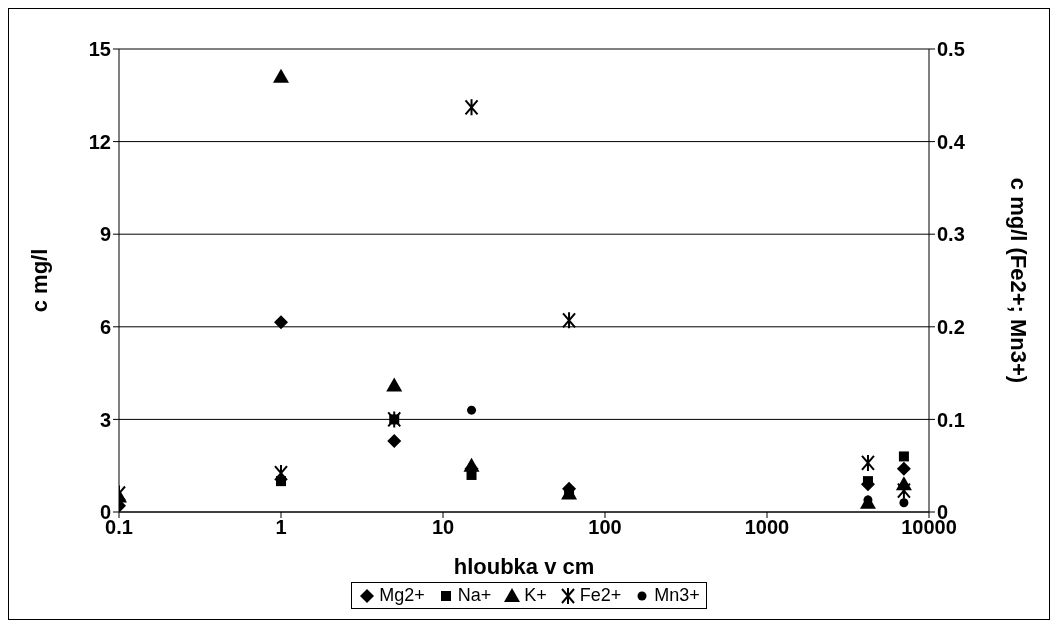 The height and width of the screenshot is (634, 1061). I want to click on y2-tick-label: 0.2, so click(951, 326).